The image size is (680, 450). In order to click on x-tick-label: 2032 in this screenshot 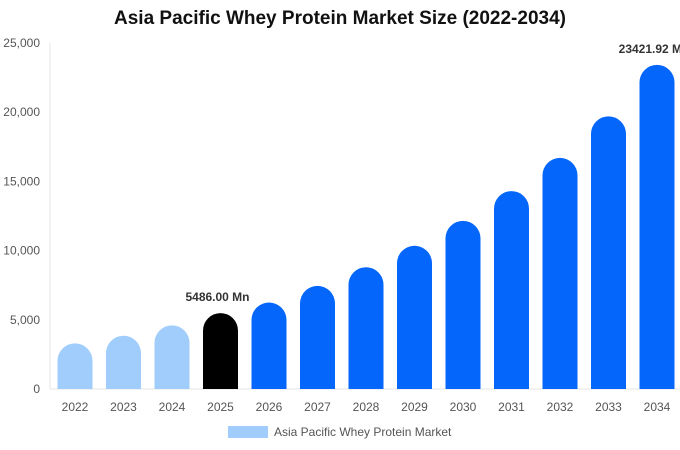, I will do `click(560, 407)`.